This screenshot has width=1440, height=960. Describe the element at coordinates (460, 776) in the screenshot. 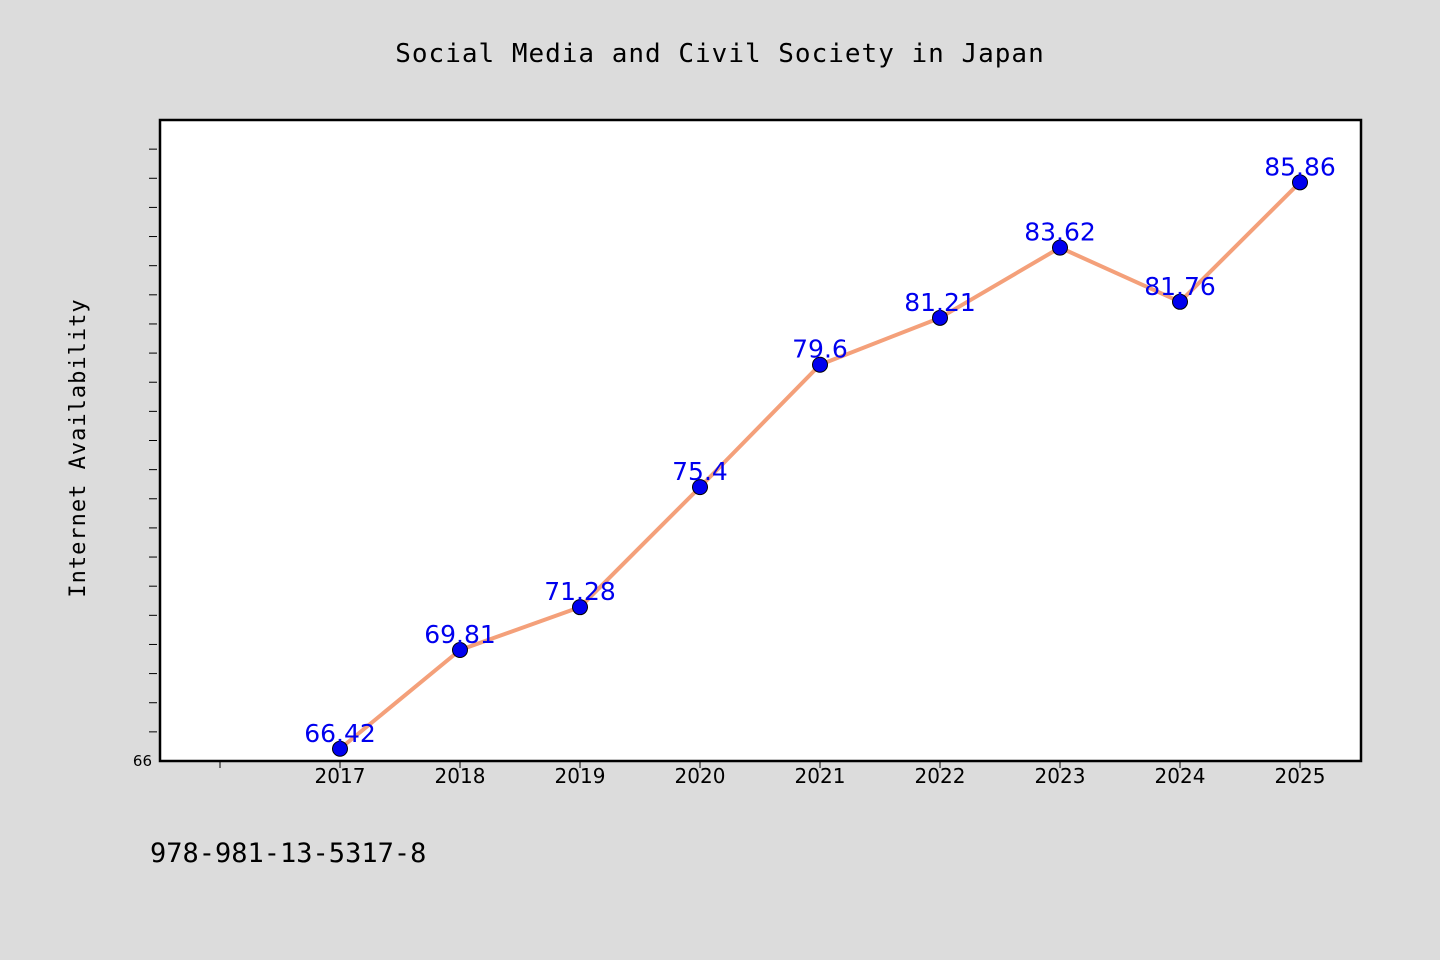

I see `x-tick-label: 2018` at that location.